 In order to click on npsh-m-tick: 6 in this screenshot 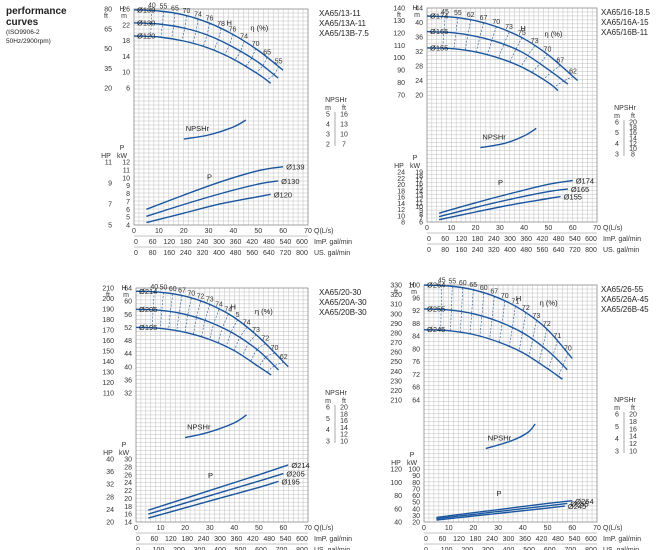, I will do `click(617, 123)`.